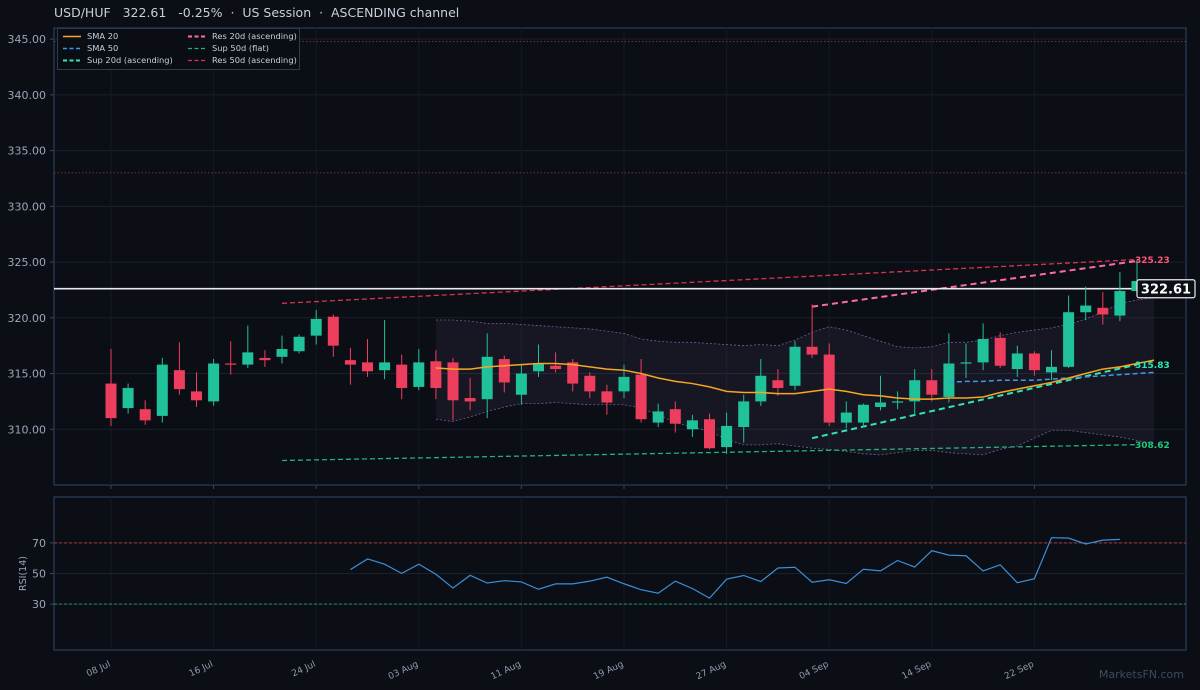  Describe the element at coordinates (39, 574) in the screenshot. I see `rsi-tick-label: 50` at that location.